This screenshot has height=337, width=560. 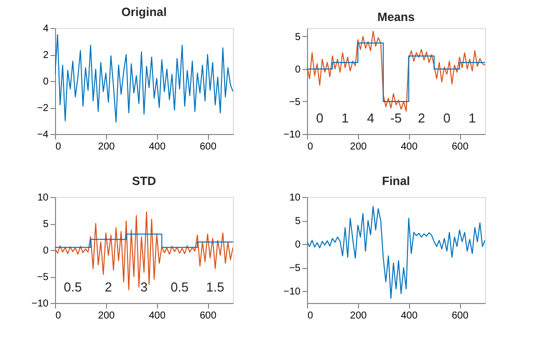 I want to click on y-tick-label: −4, so click(x=43, y=135).